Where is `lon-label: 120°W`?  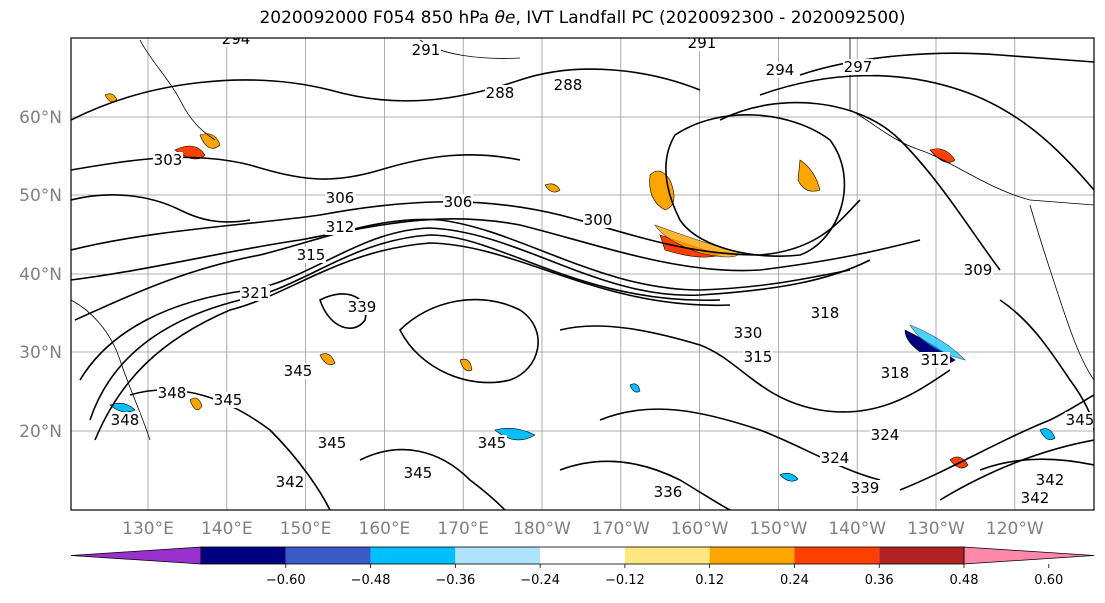 lon-label: 120°W is located at coordinates (1015, 529).